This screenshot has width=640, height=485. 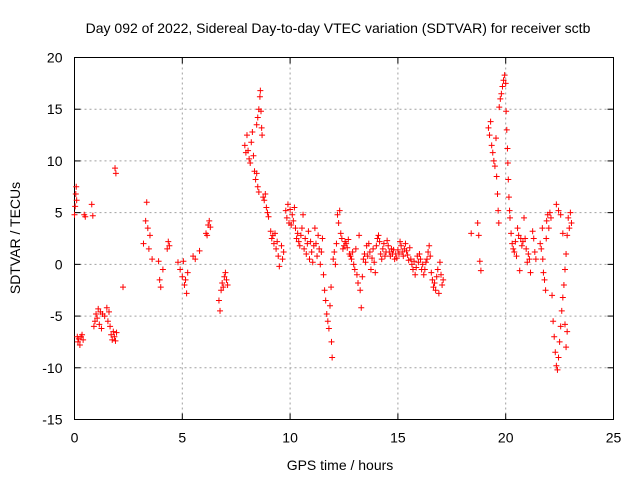 I want to click on y-tick-label: -10, so click(x=52, y=368).